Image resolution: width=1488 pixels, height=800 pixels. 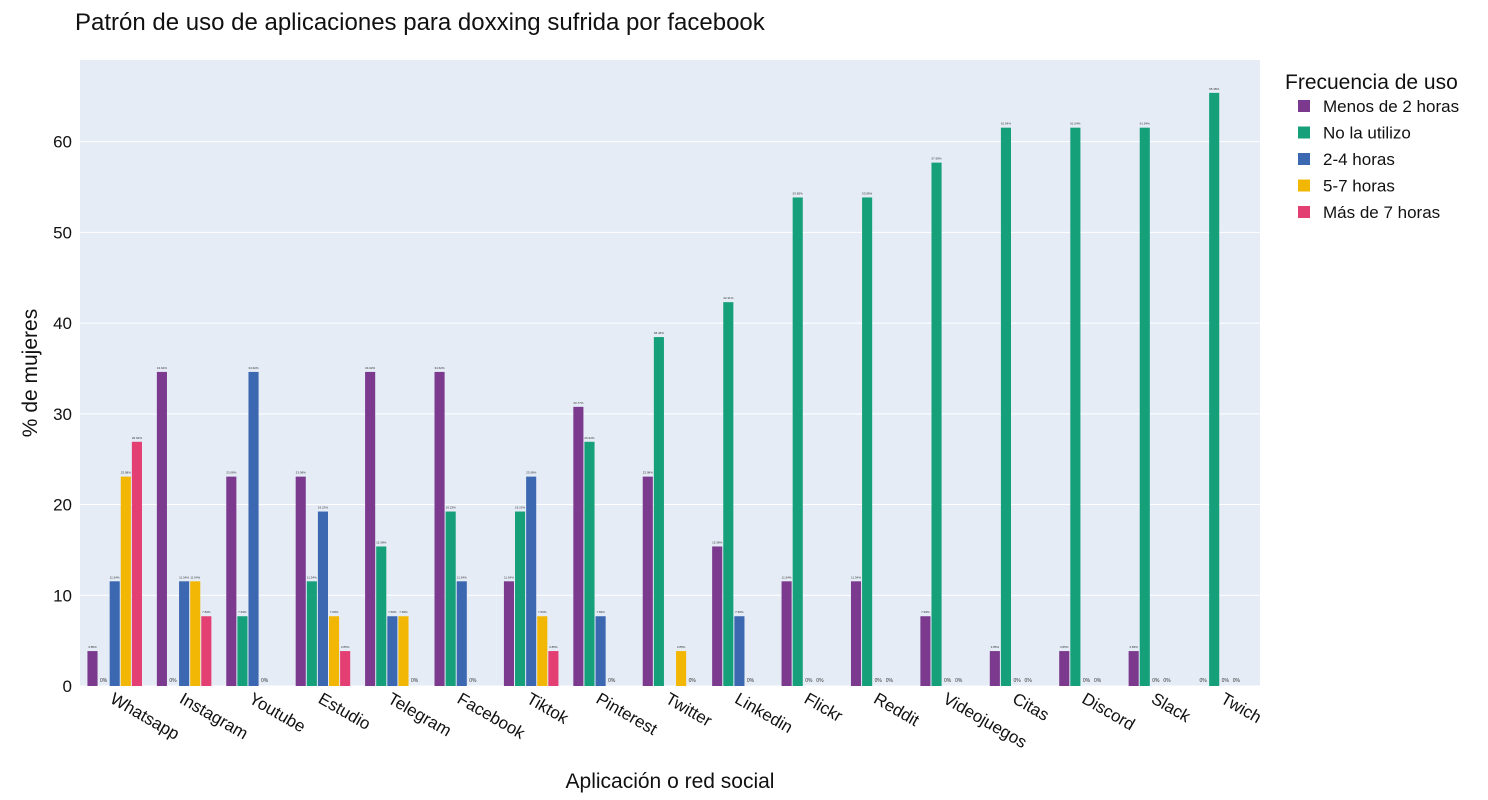 I want to click on y-tick-label: 10, so click(x=62, y=595).